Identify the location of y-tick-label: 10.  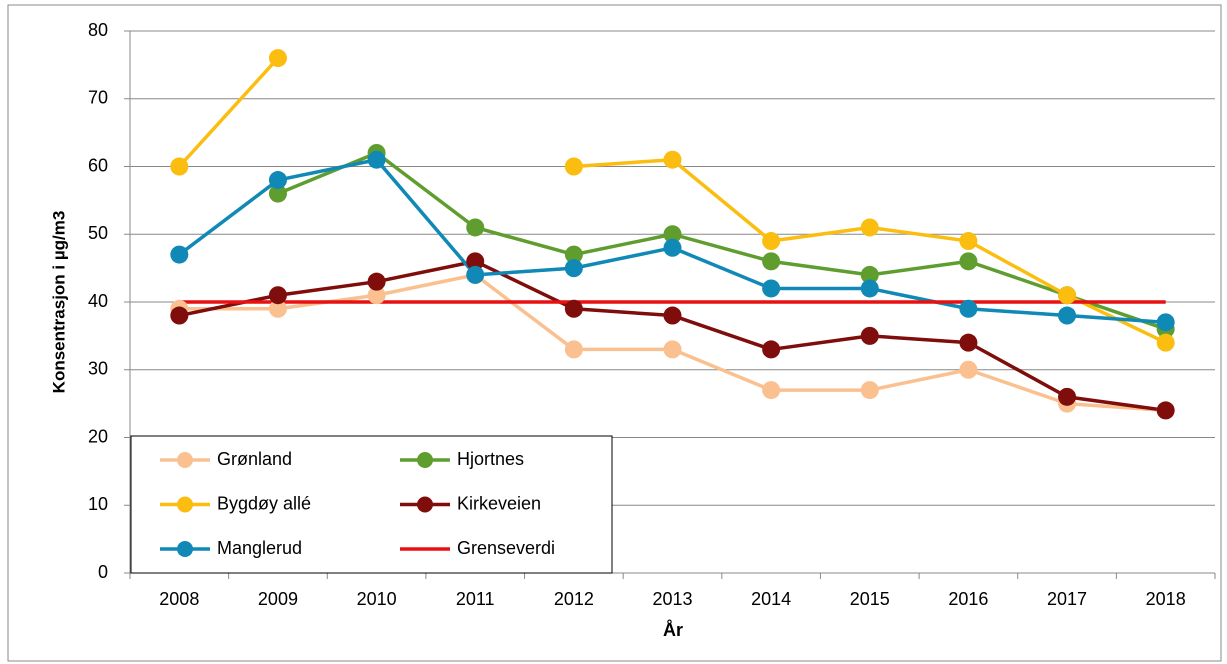
(98, 504).